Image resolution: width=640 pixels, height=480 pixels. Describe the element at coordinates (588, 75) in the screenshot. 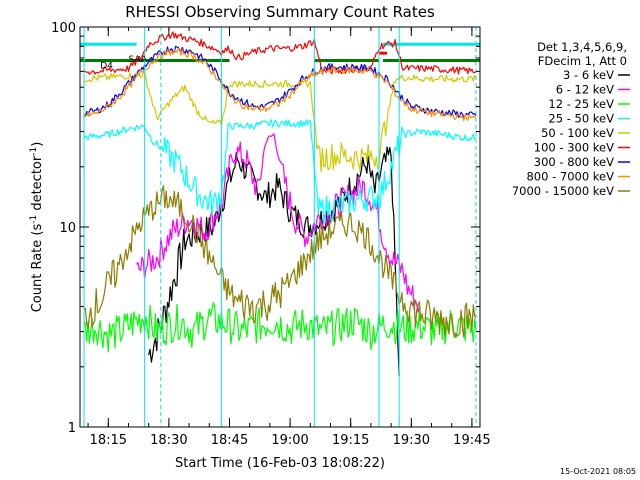

I see `legend-label-0: 3 - 6 keV` at that location.